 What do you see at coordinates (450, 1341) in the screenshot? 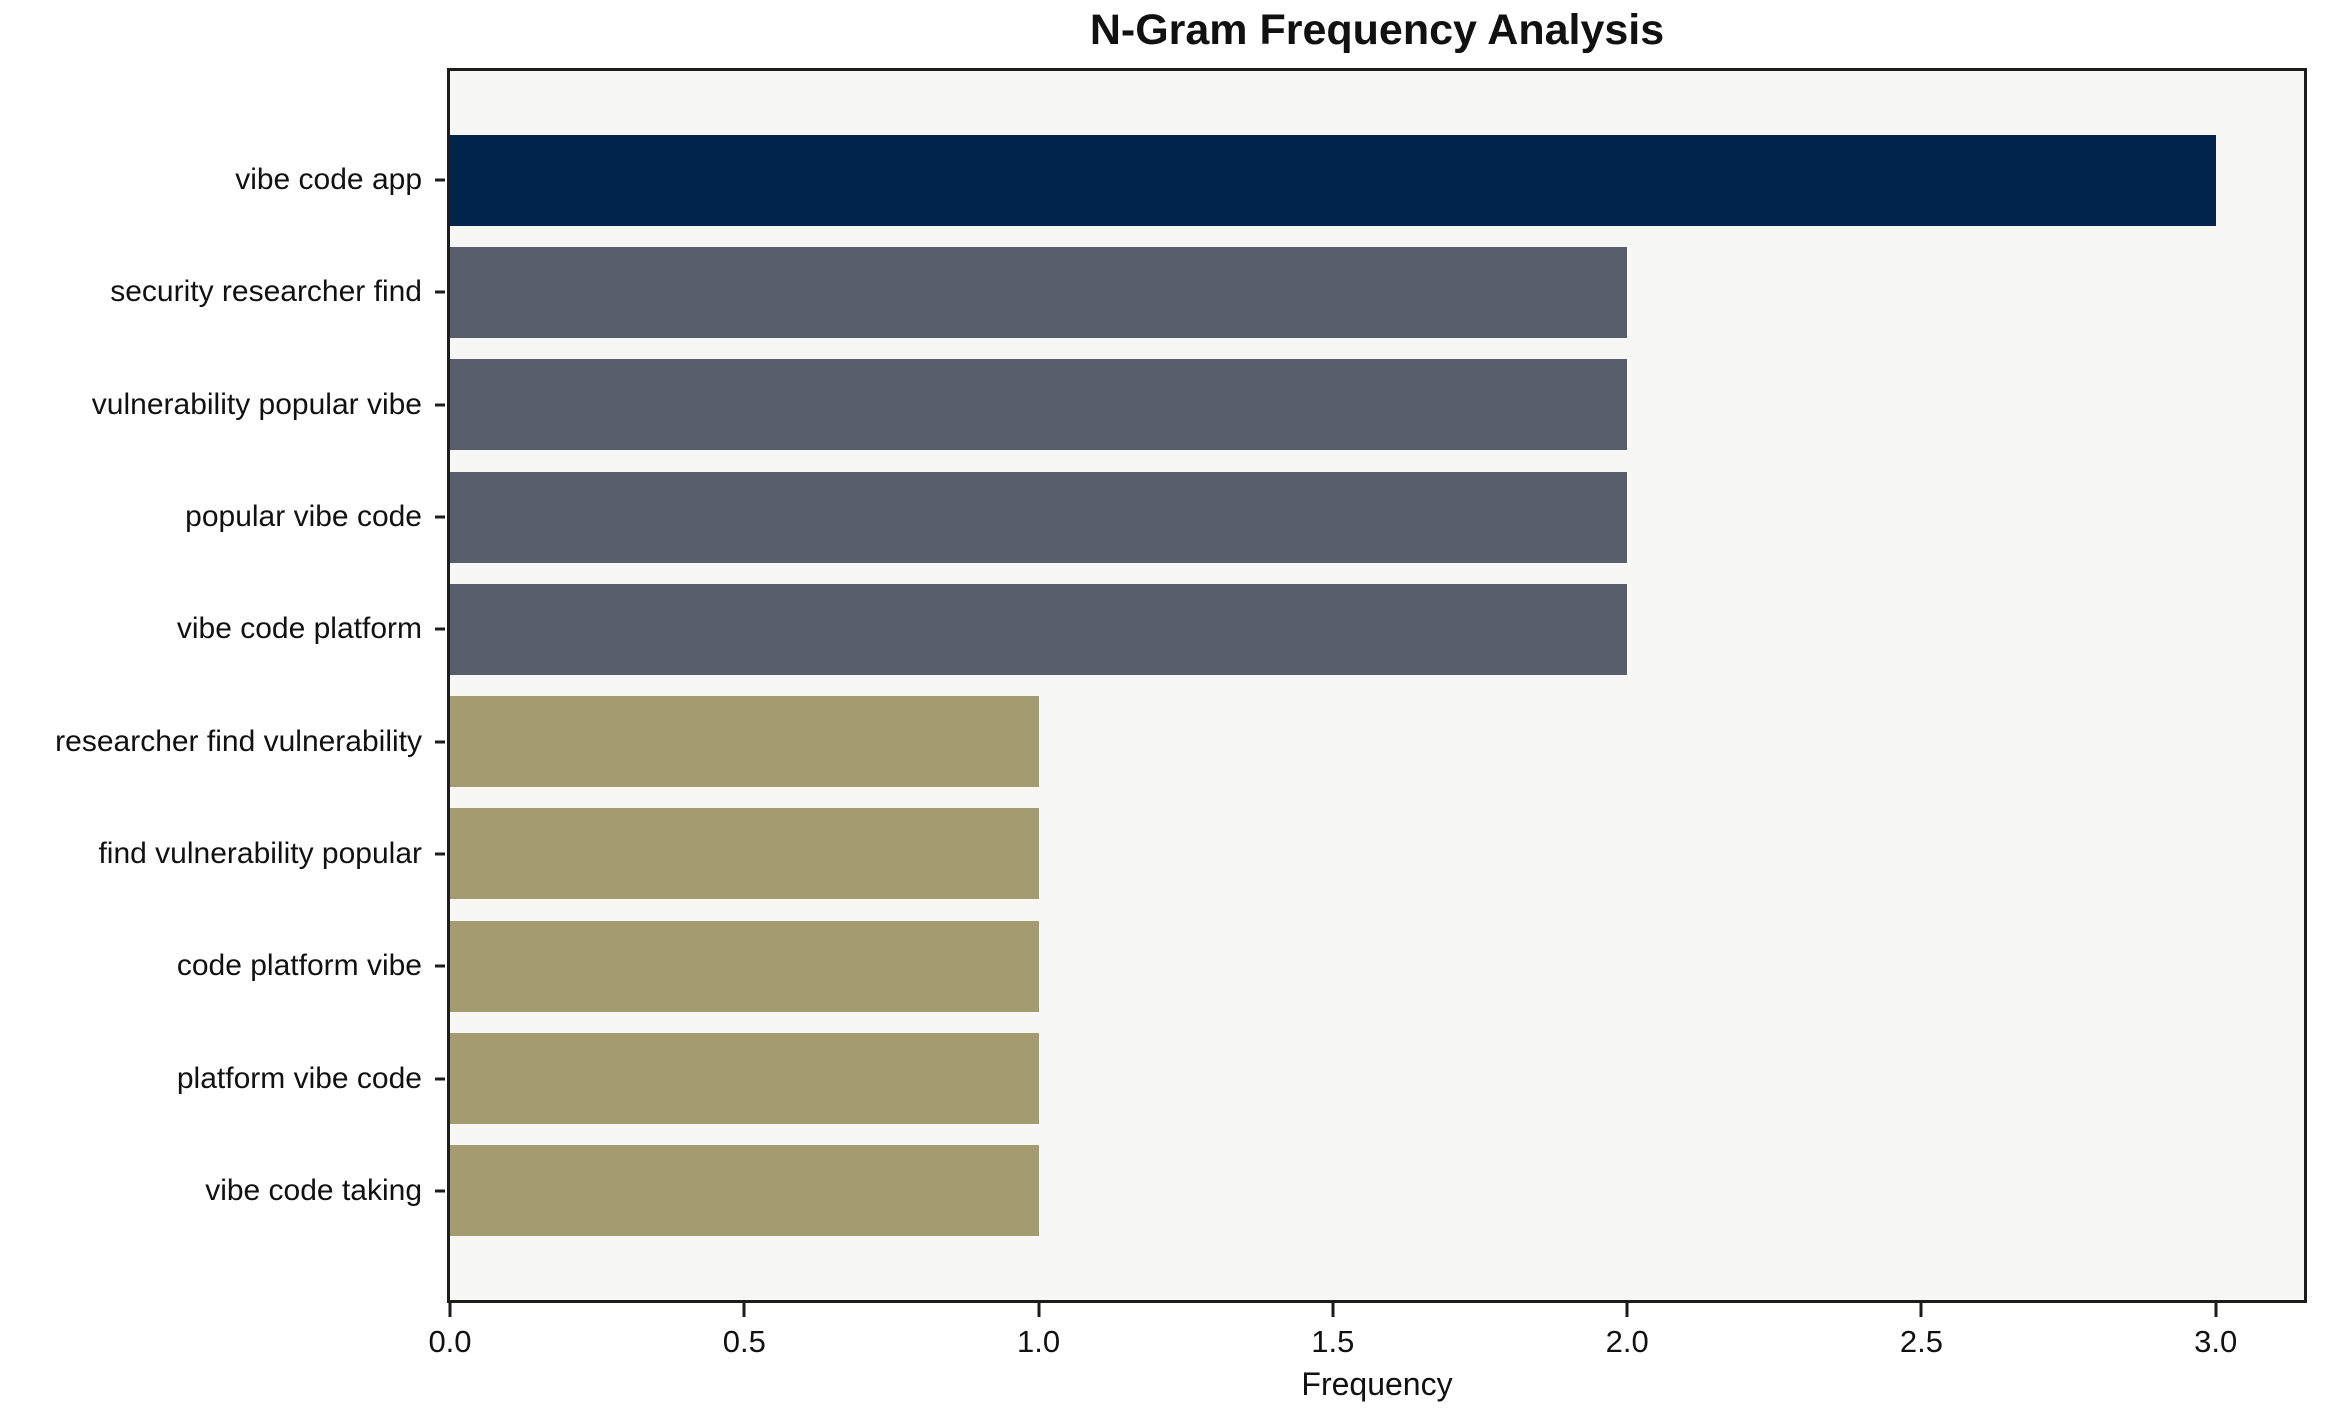
I see `x-tick-label: 0.0` at bounding box center [450, 1341].